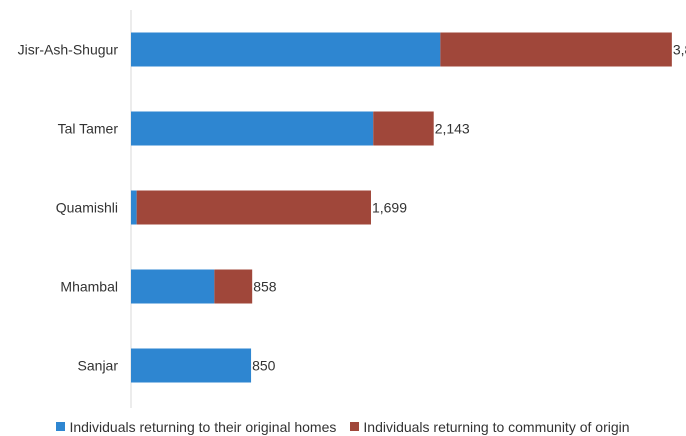 Image resolution: width=686 pixels, height=436 pixels. Describe the element at coordinates (68, 50) in the screenshot. I see `category-label-jisr-ash-shugur: Jisr-Ash-Shugur` at that location.